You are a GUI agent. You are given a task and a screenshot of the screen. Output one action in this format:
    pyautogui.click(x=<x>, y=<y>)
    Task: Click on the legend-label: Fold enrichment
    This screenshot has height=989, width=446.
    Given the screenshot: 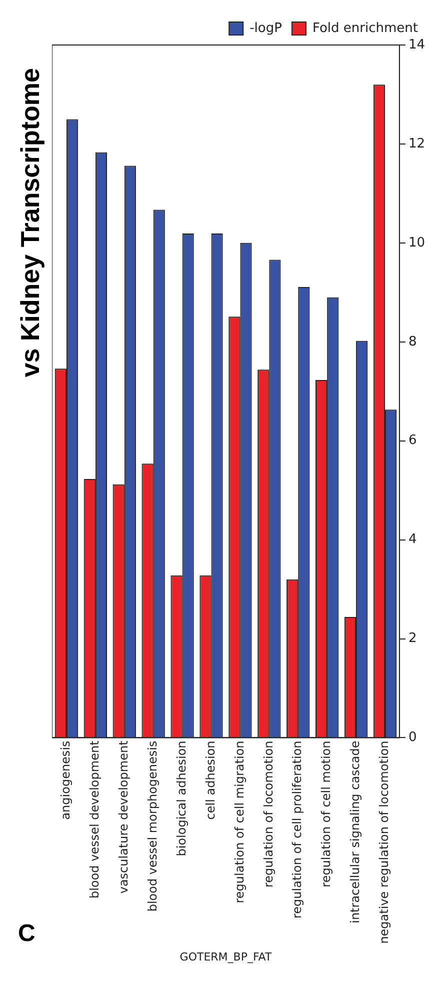 What is the action you would take?
    pyautogui.click(x=365, y=28)
    